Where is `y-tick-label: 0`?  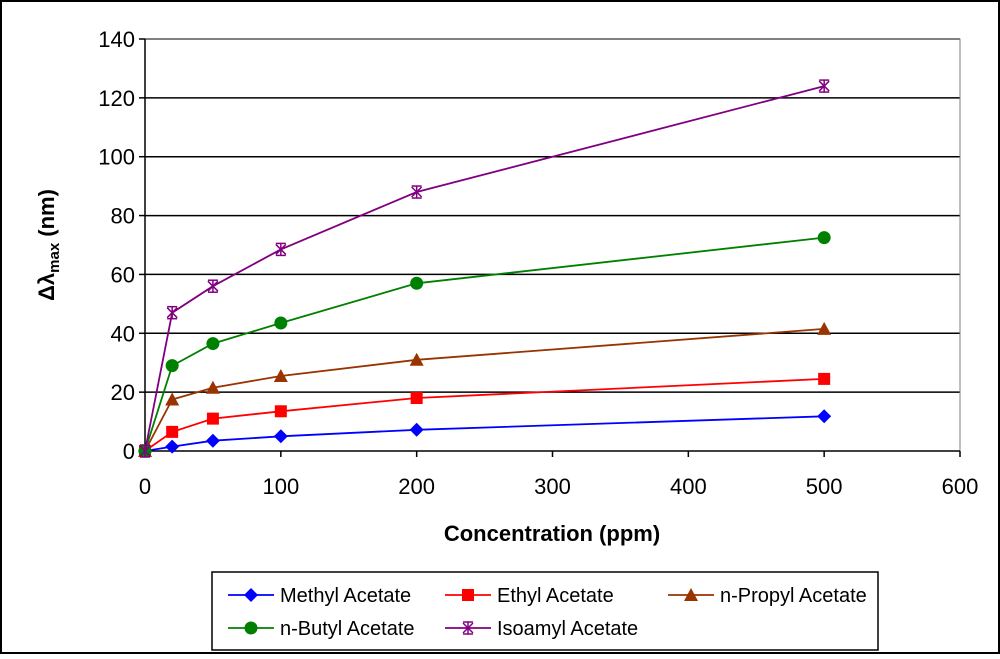
y-tick-label: 0 is located at coordinates (129, 451).